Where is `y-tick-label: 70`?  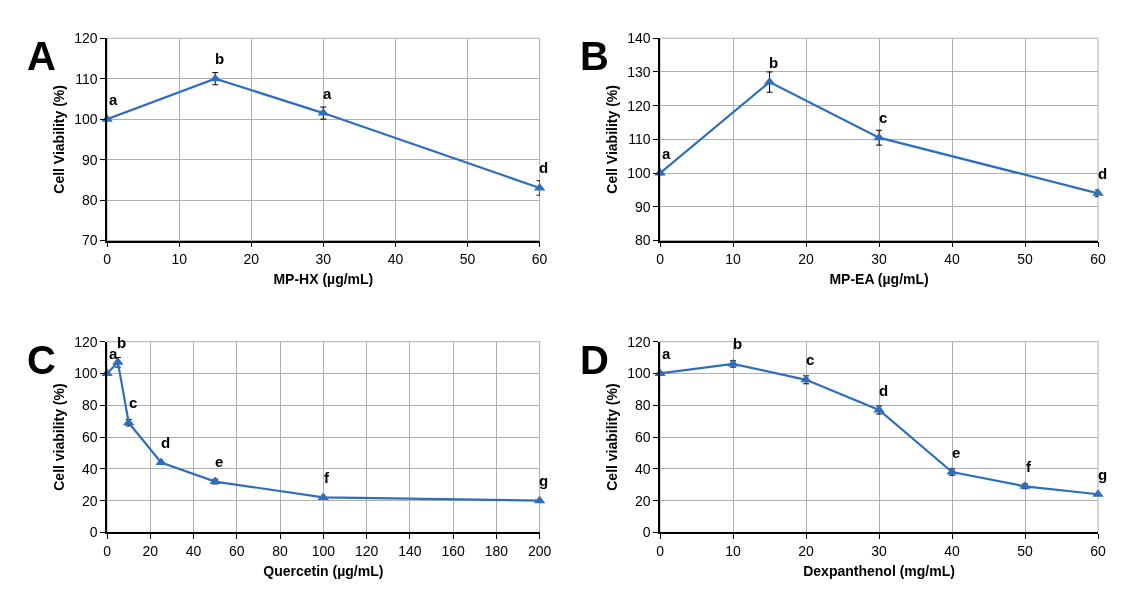
y-tick-label: 70 is located at coordinates (89, 240).